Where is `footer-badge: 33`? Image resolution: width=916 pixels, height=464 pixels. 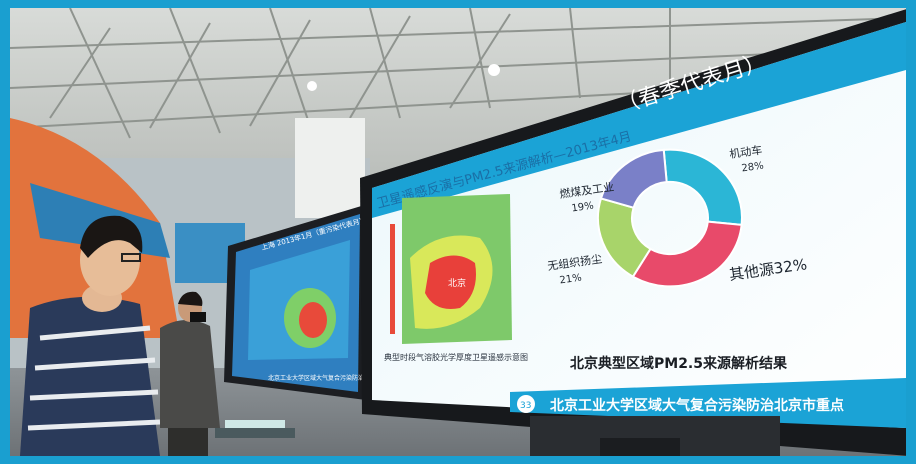 footer-badge: 33 is located at coordinates (525, 406).